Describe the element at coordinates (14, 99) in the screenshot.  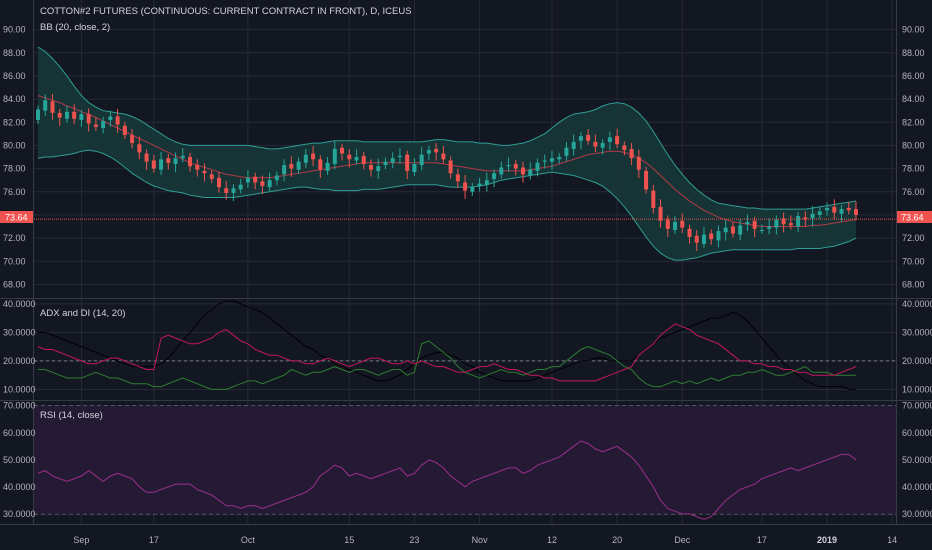
I see `price-tick-left: 84.00` at that location.